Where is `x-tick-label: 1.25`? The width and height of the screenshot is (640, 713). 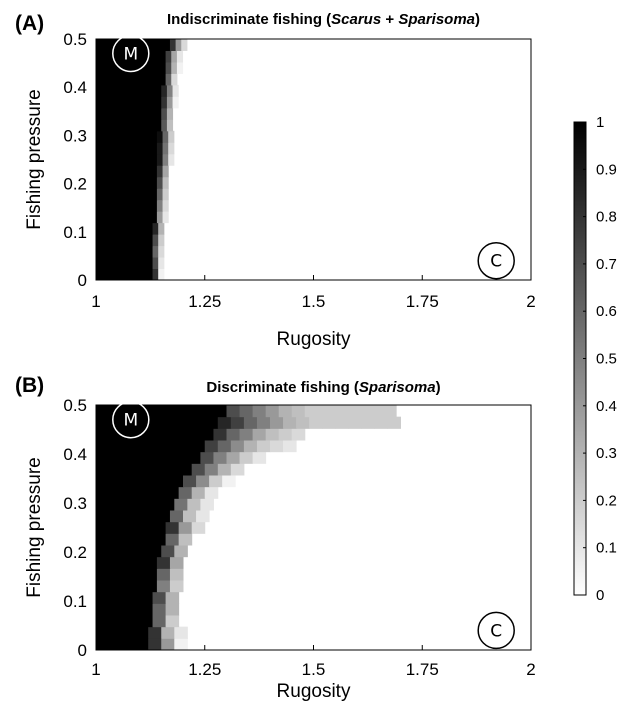 x-tick-label: 1.25 is located at coordinates (204, 669).